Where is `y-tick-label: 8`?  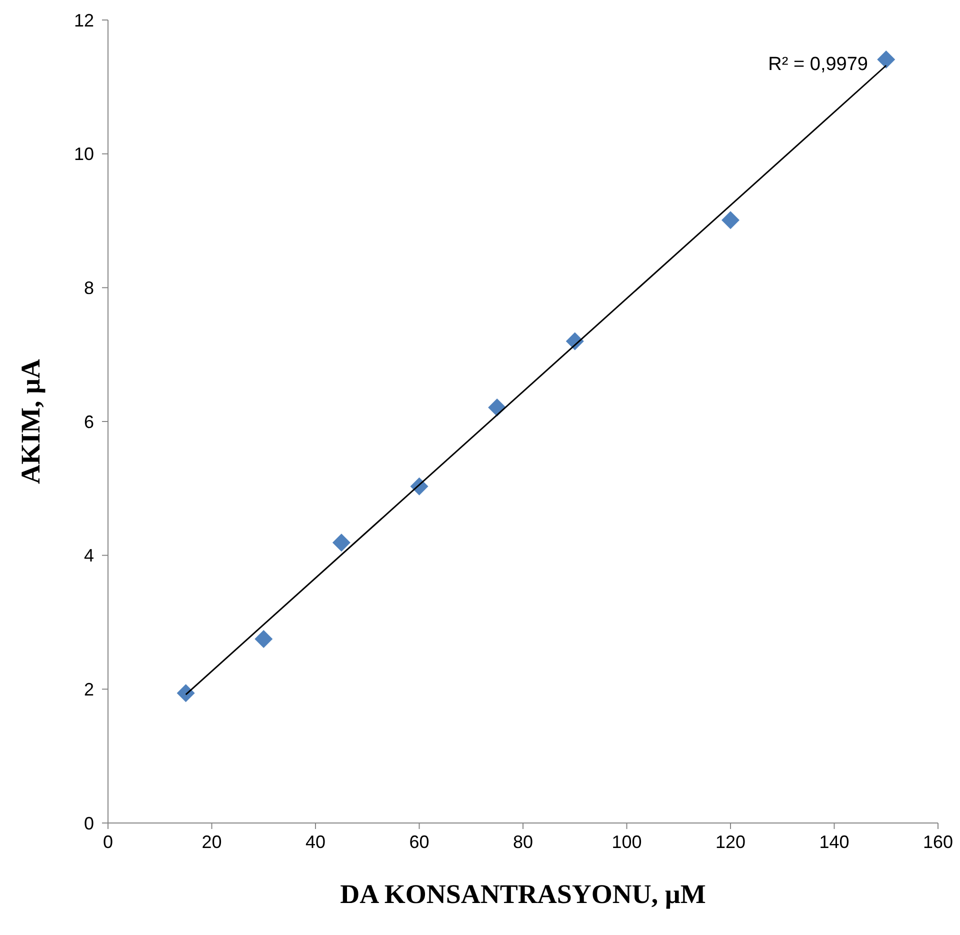 y-tick-label: 8 is located at coordinates (89, 288).